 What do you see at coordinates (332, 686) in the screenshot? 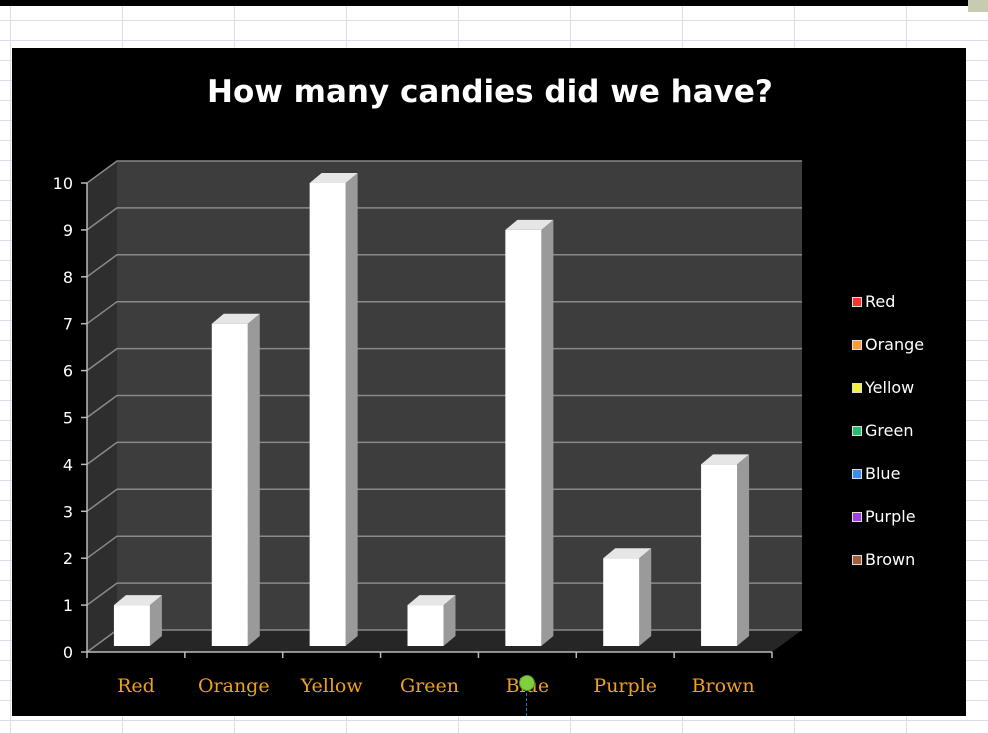
I see `x-tick-label: Yellow` at bounding box center [332, 686].